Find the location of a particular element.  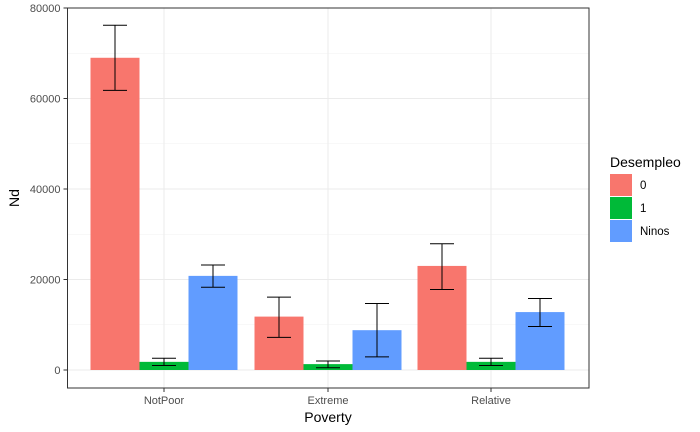

legend: Desempleo 0 1 Ninos is located at coordinates (645, 198).